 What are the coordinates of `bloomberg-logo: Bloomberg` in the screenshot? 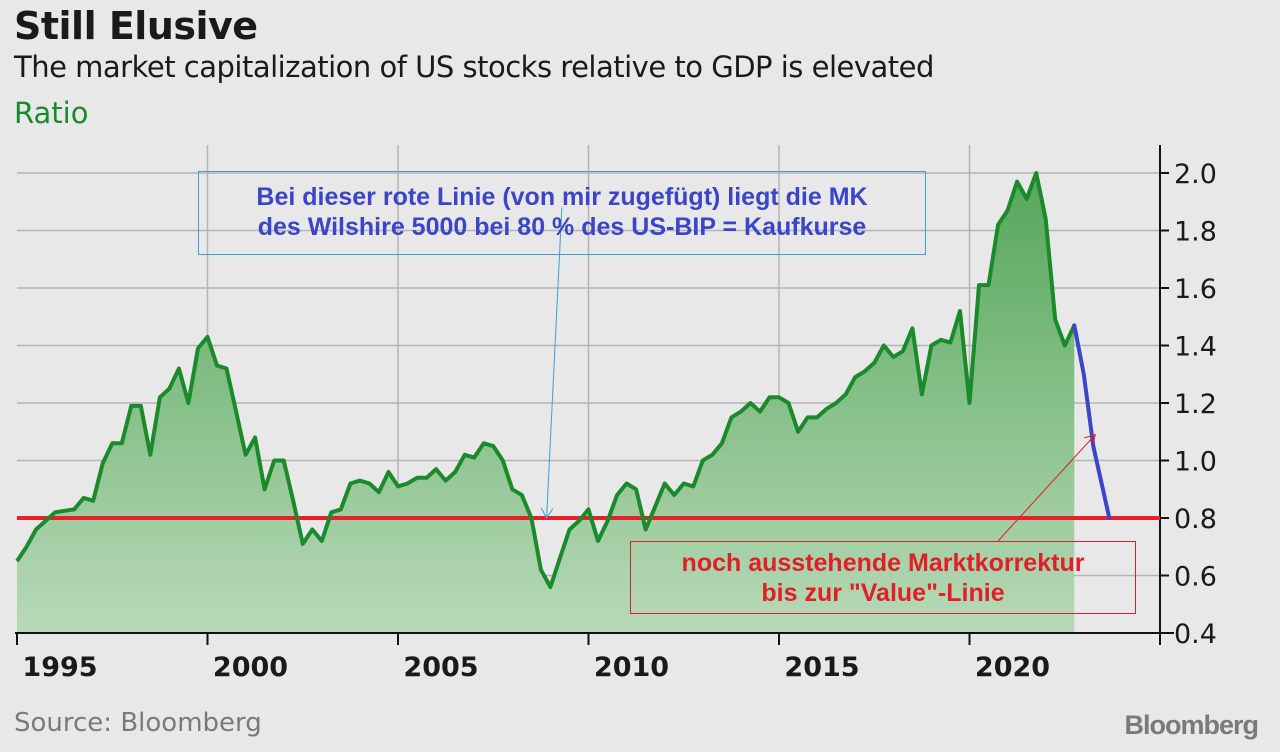 It's located at (1191, 725).